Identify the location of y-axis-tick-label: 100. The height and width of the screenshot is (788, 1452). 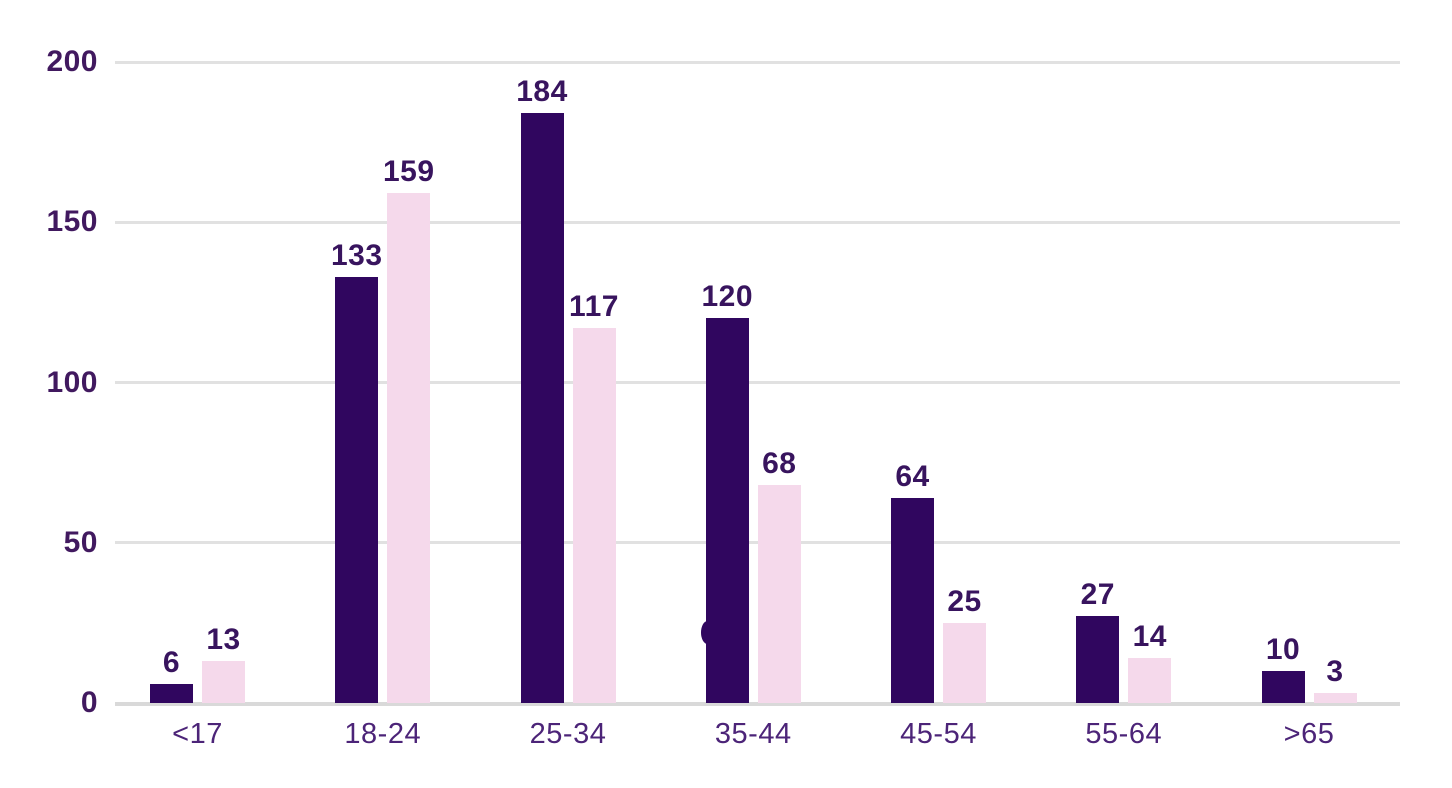
(72, 382).